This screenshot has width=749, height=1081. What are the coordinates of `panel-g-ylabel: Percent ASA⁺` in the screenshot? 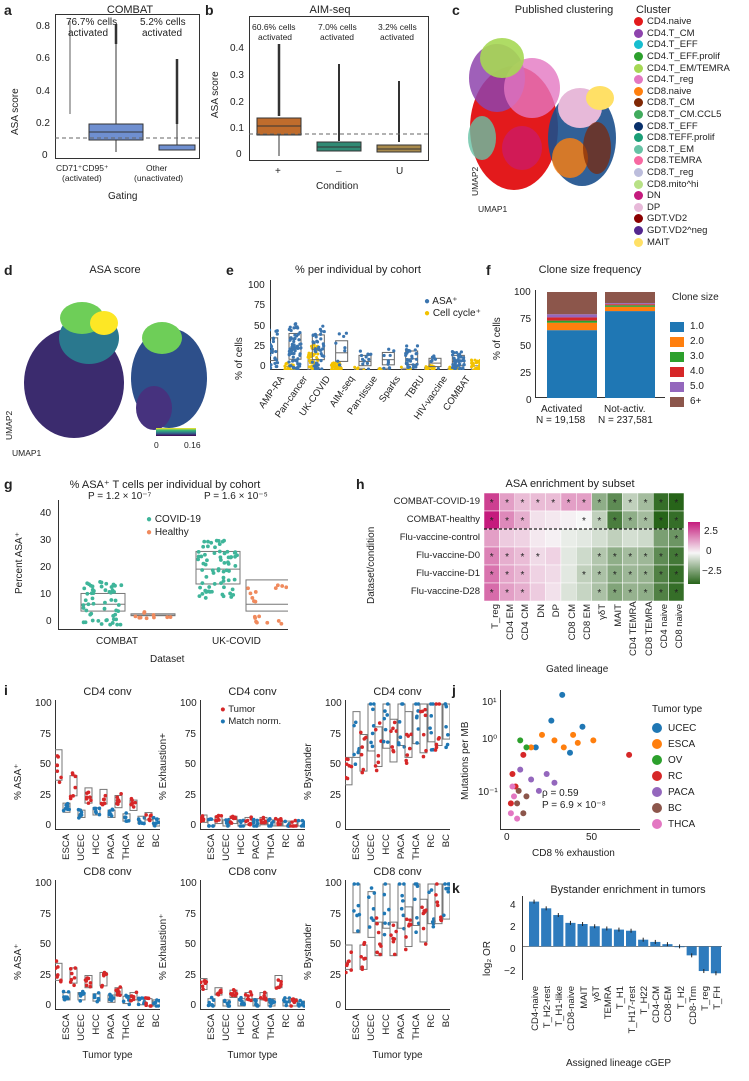 It's located at (19, 563).